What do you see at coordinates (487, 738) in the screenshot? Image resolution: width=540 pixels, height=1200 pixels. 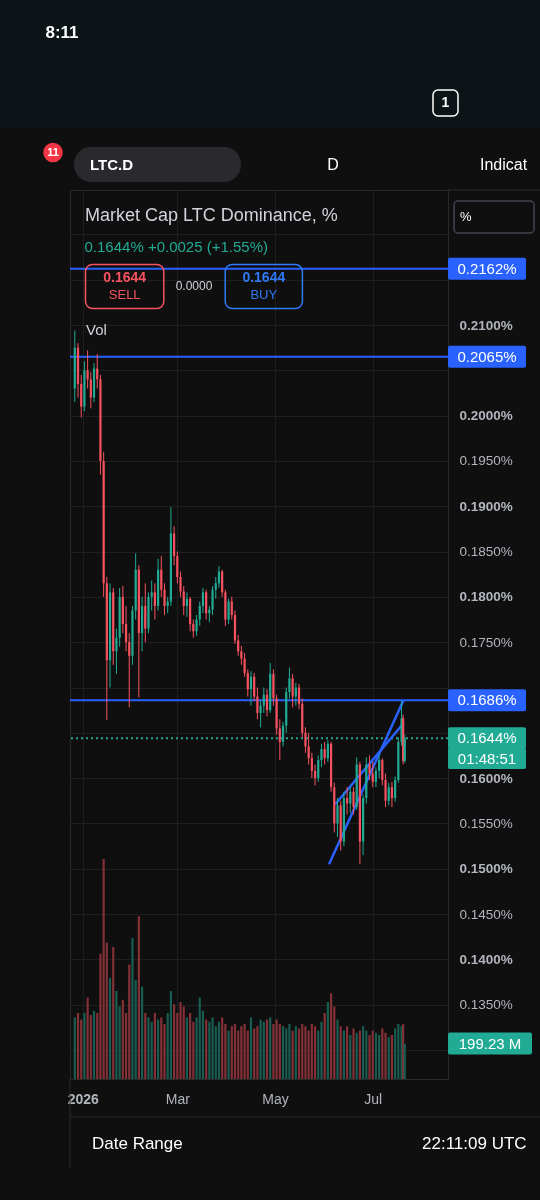 I see `ref-line-label: 0.1644%` at bounding box center [487, 738].